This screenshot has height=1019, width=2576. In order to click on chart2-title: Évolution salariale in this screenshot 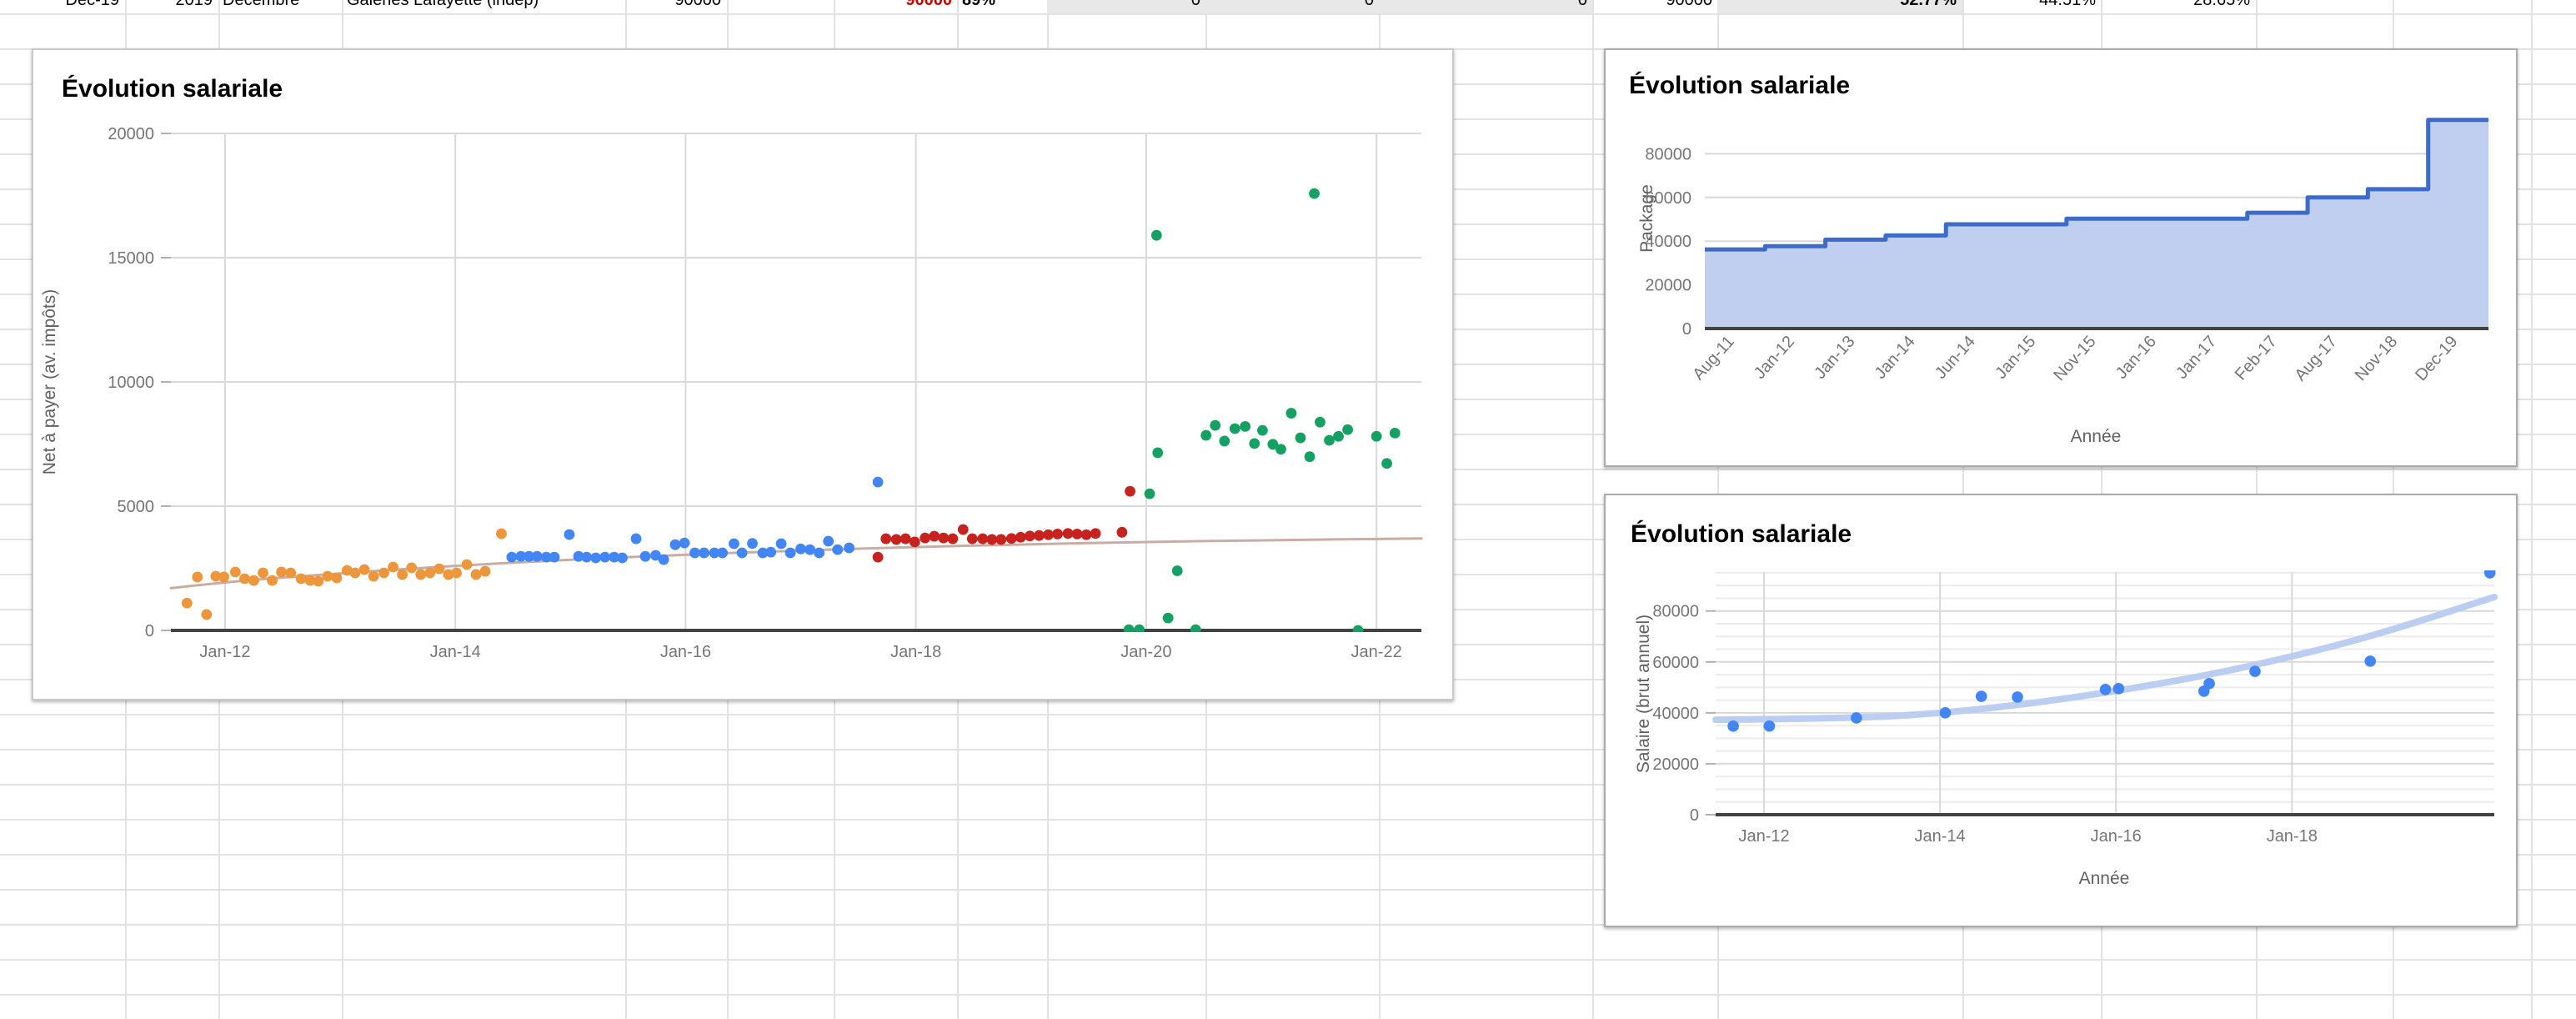, I will do `click(1740, 86)`.